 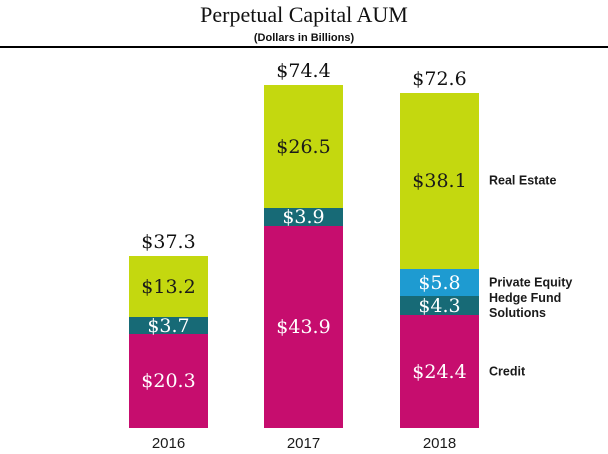 I want to click on bar-segment-hedge-fund-solutions-2017: $3.9, so click(x=303, y=217).